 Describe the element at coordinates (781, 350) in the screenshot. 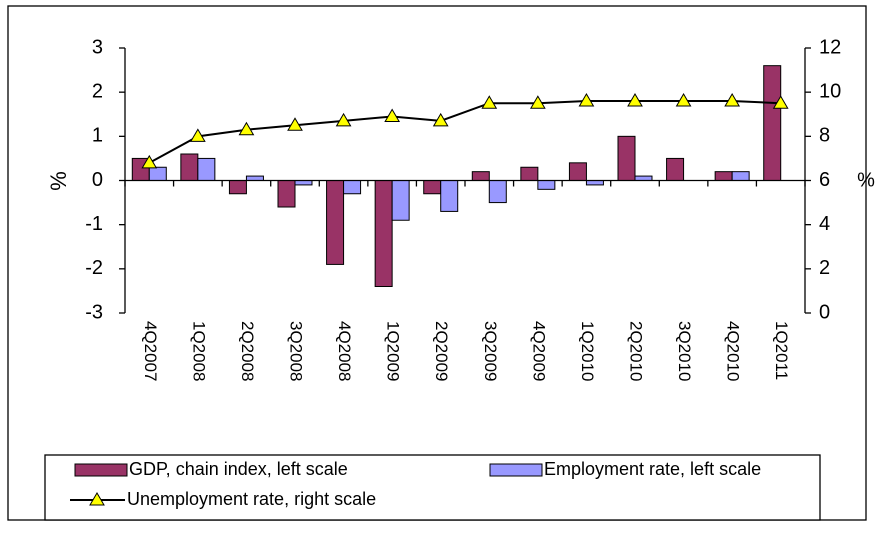

I see `x-tick-label: 1Q2011` at that location.